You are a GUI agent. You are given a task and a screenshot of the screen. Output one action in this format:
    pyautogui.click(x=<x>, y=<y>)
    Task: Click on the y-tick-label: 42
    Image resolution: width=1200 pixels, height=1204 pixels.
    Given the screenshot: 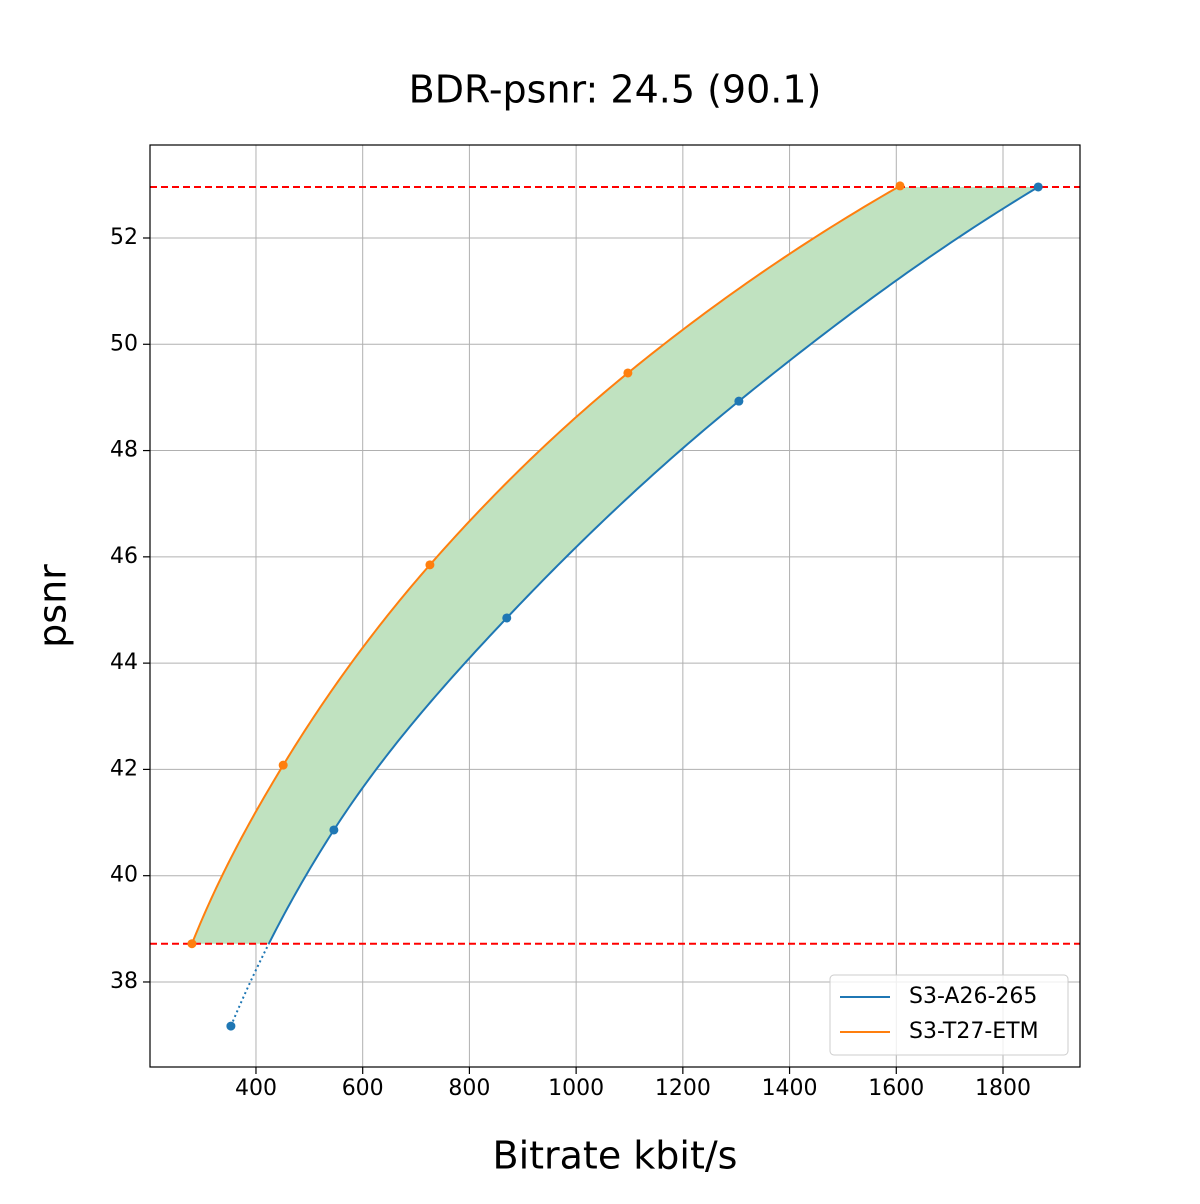 What is the action you would take?
    pyautogui.click(x=124, y=768)
    